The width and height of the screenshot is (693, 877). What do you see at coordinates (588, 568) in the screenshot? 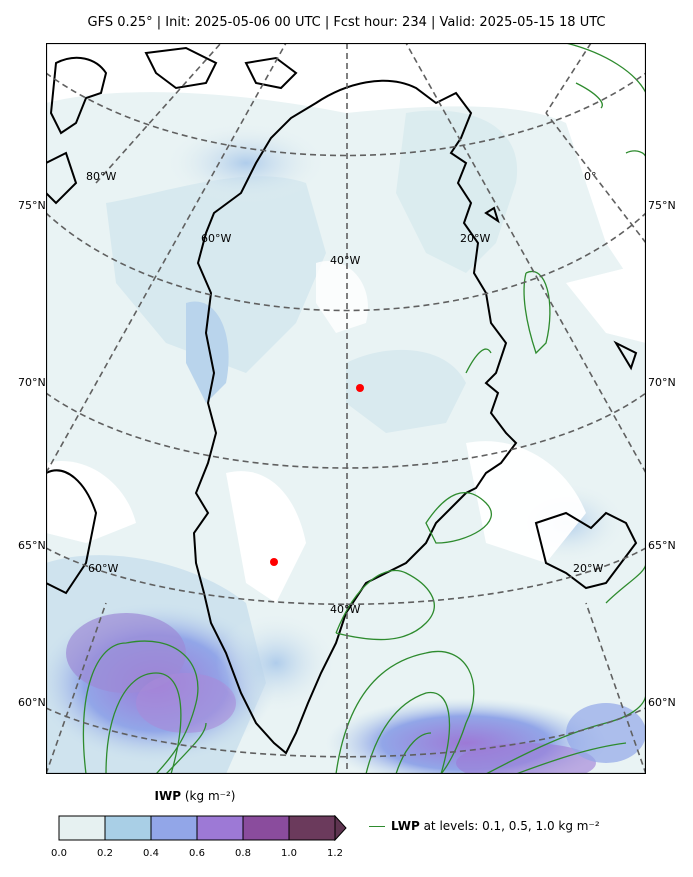
I see `lon-label-20w-south: 20°W` at bounding box center [588, 568].